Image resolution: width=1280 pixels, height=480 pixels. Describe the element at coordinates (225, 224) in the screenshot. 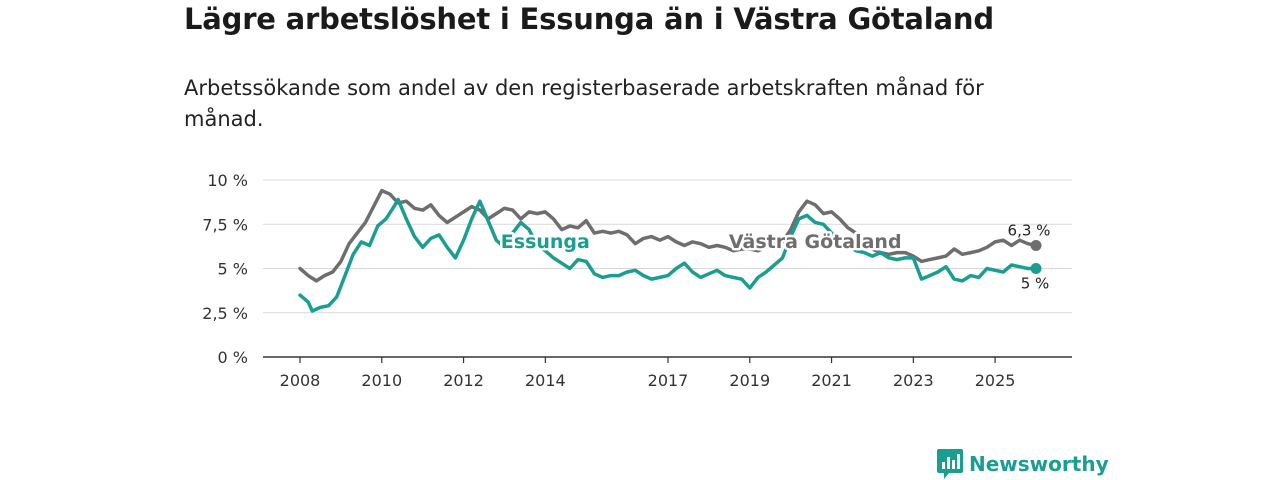

I see `y-tick-label: 7,5 %` at that location.